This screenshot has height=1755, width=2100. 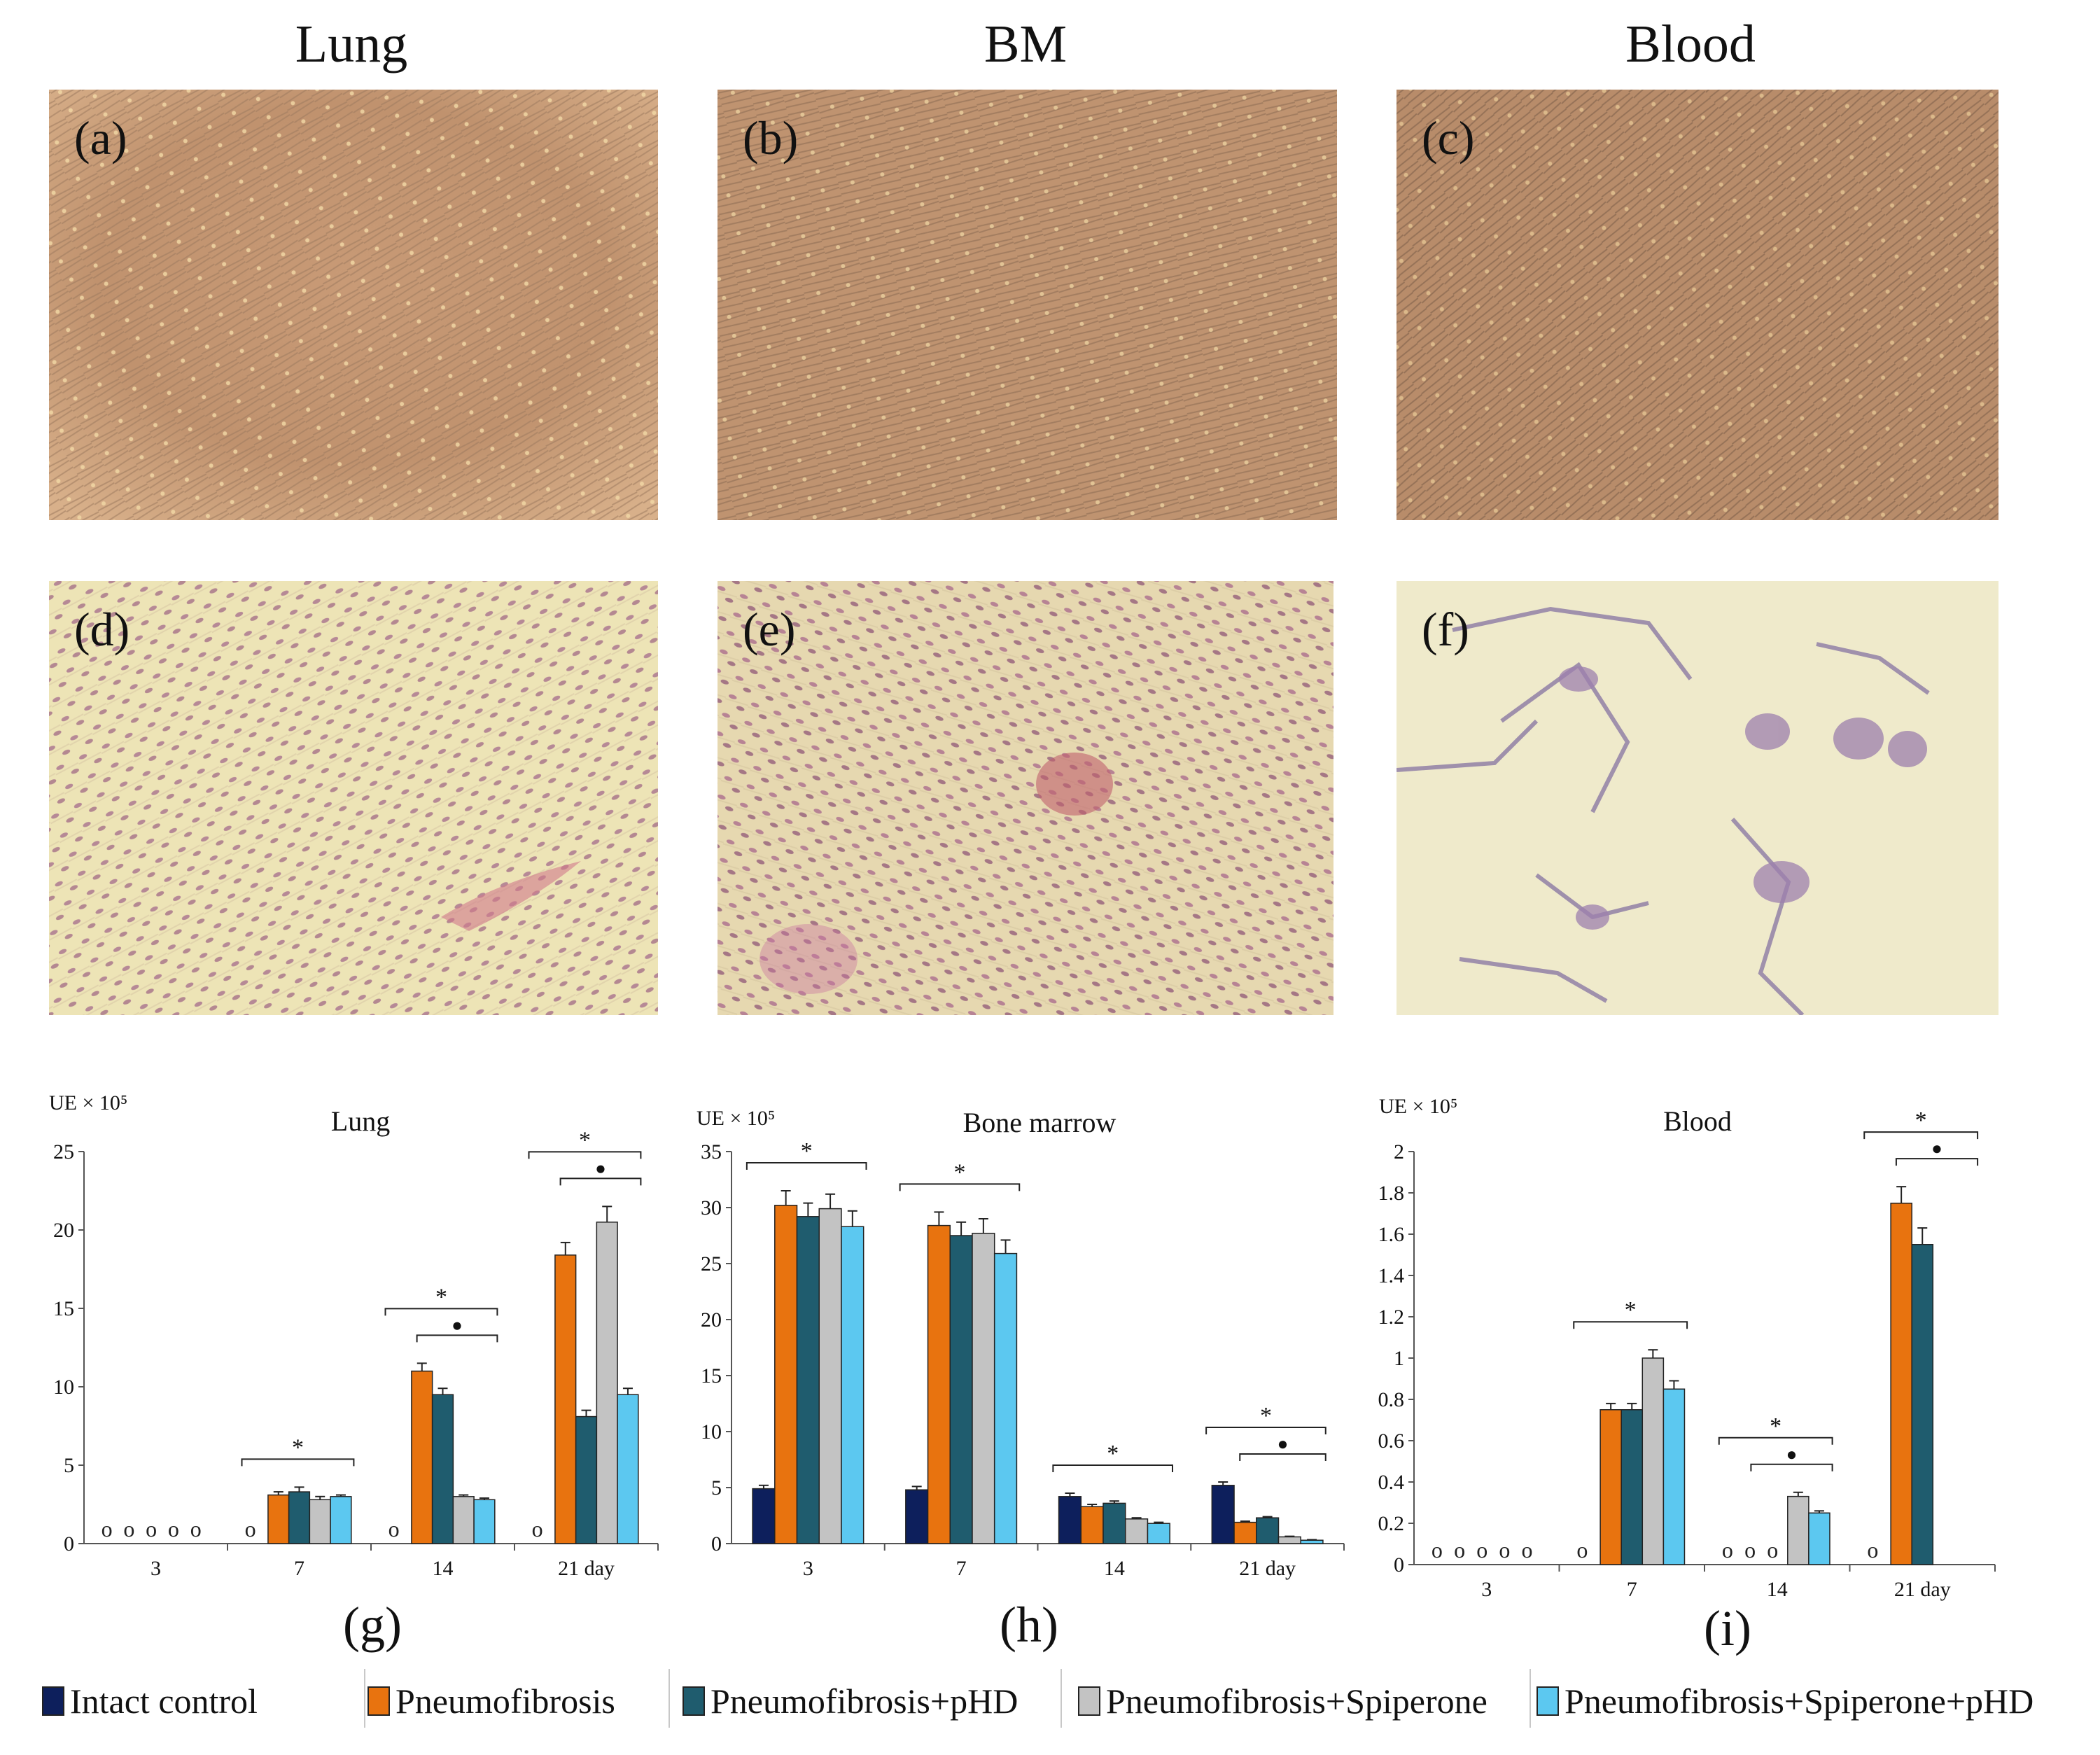 What do you see at coordinates (360, 1121) in the screenshot?
I see `chart-title: Lung` at bounding box center [360, 1121].